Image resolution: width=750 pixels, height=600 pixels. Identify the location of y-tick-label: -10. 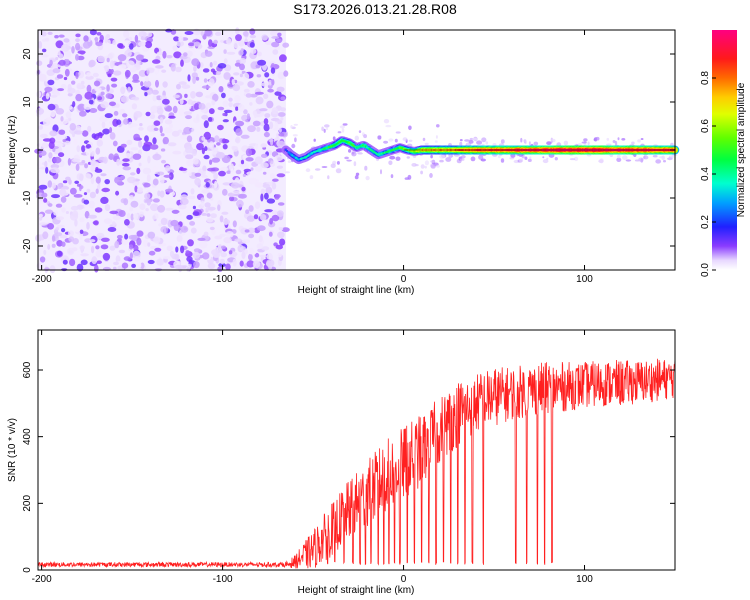
(27, 197).